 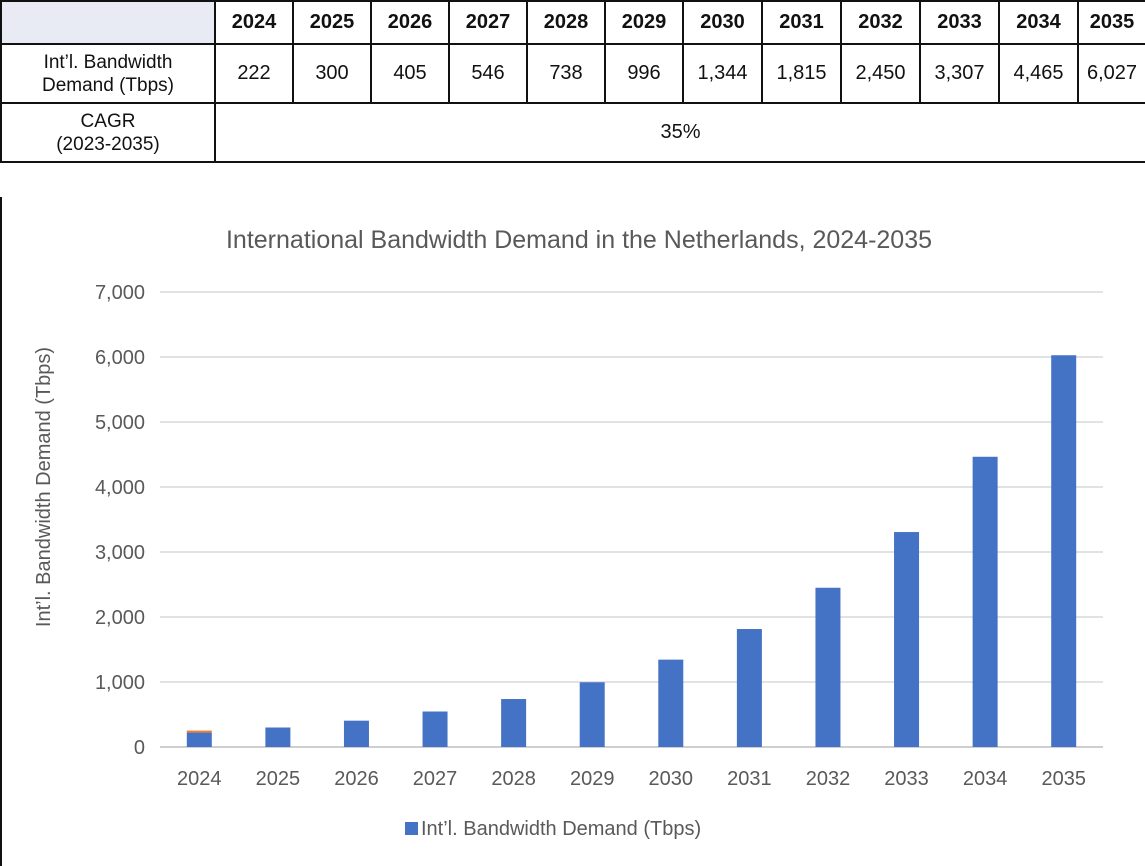 I want to click on x-tick-label: 2033, so click(x=906, y=779).